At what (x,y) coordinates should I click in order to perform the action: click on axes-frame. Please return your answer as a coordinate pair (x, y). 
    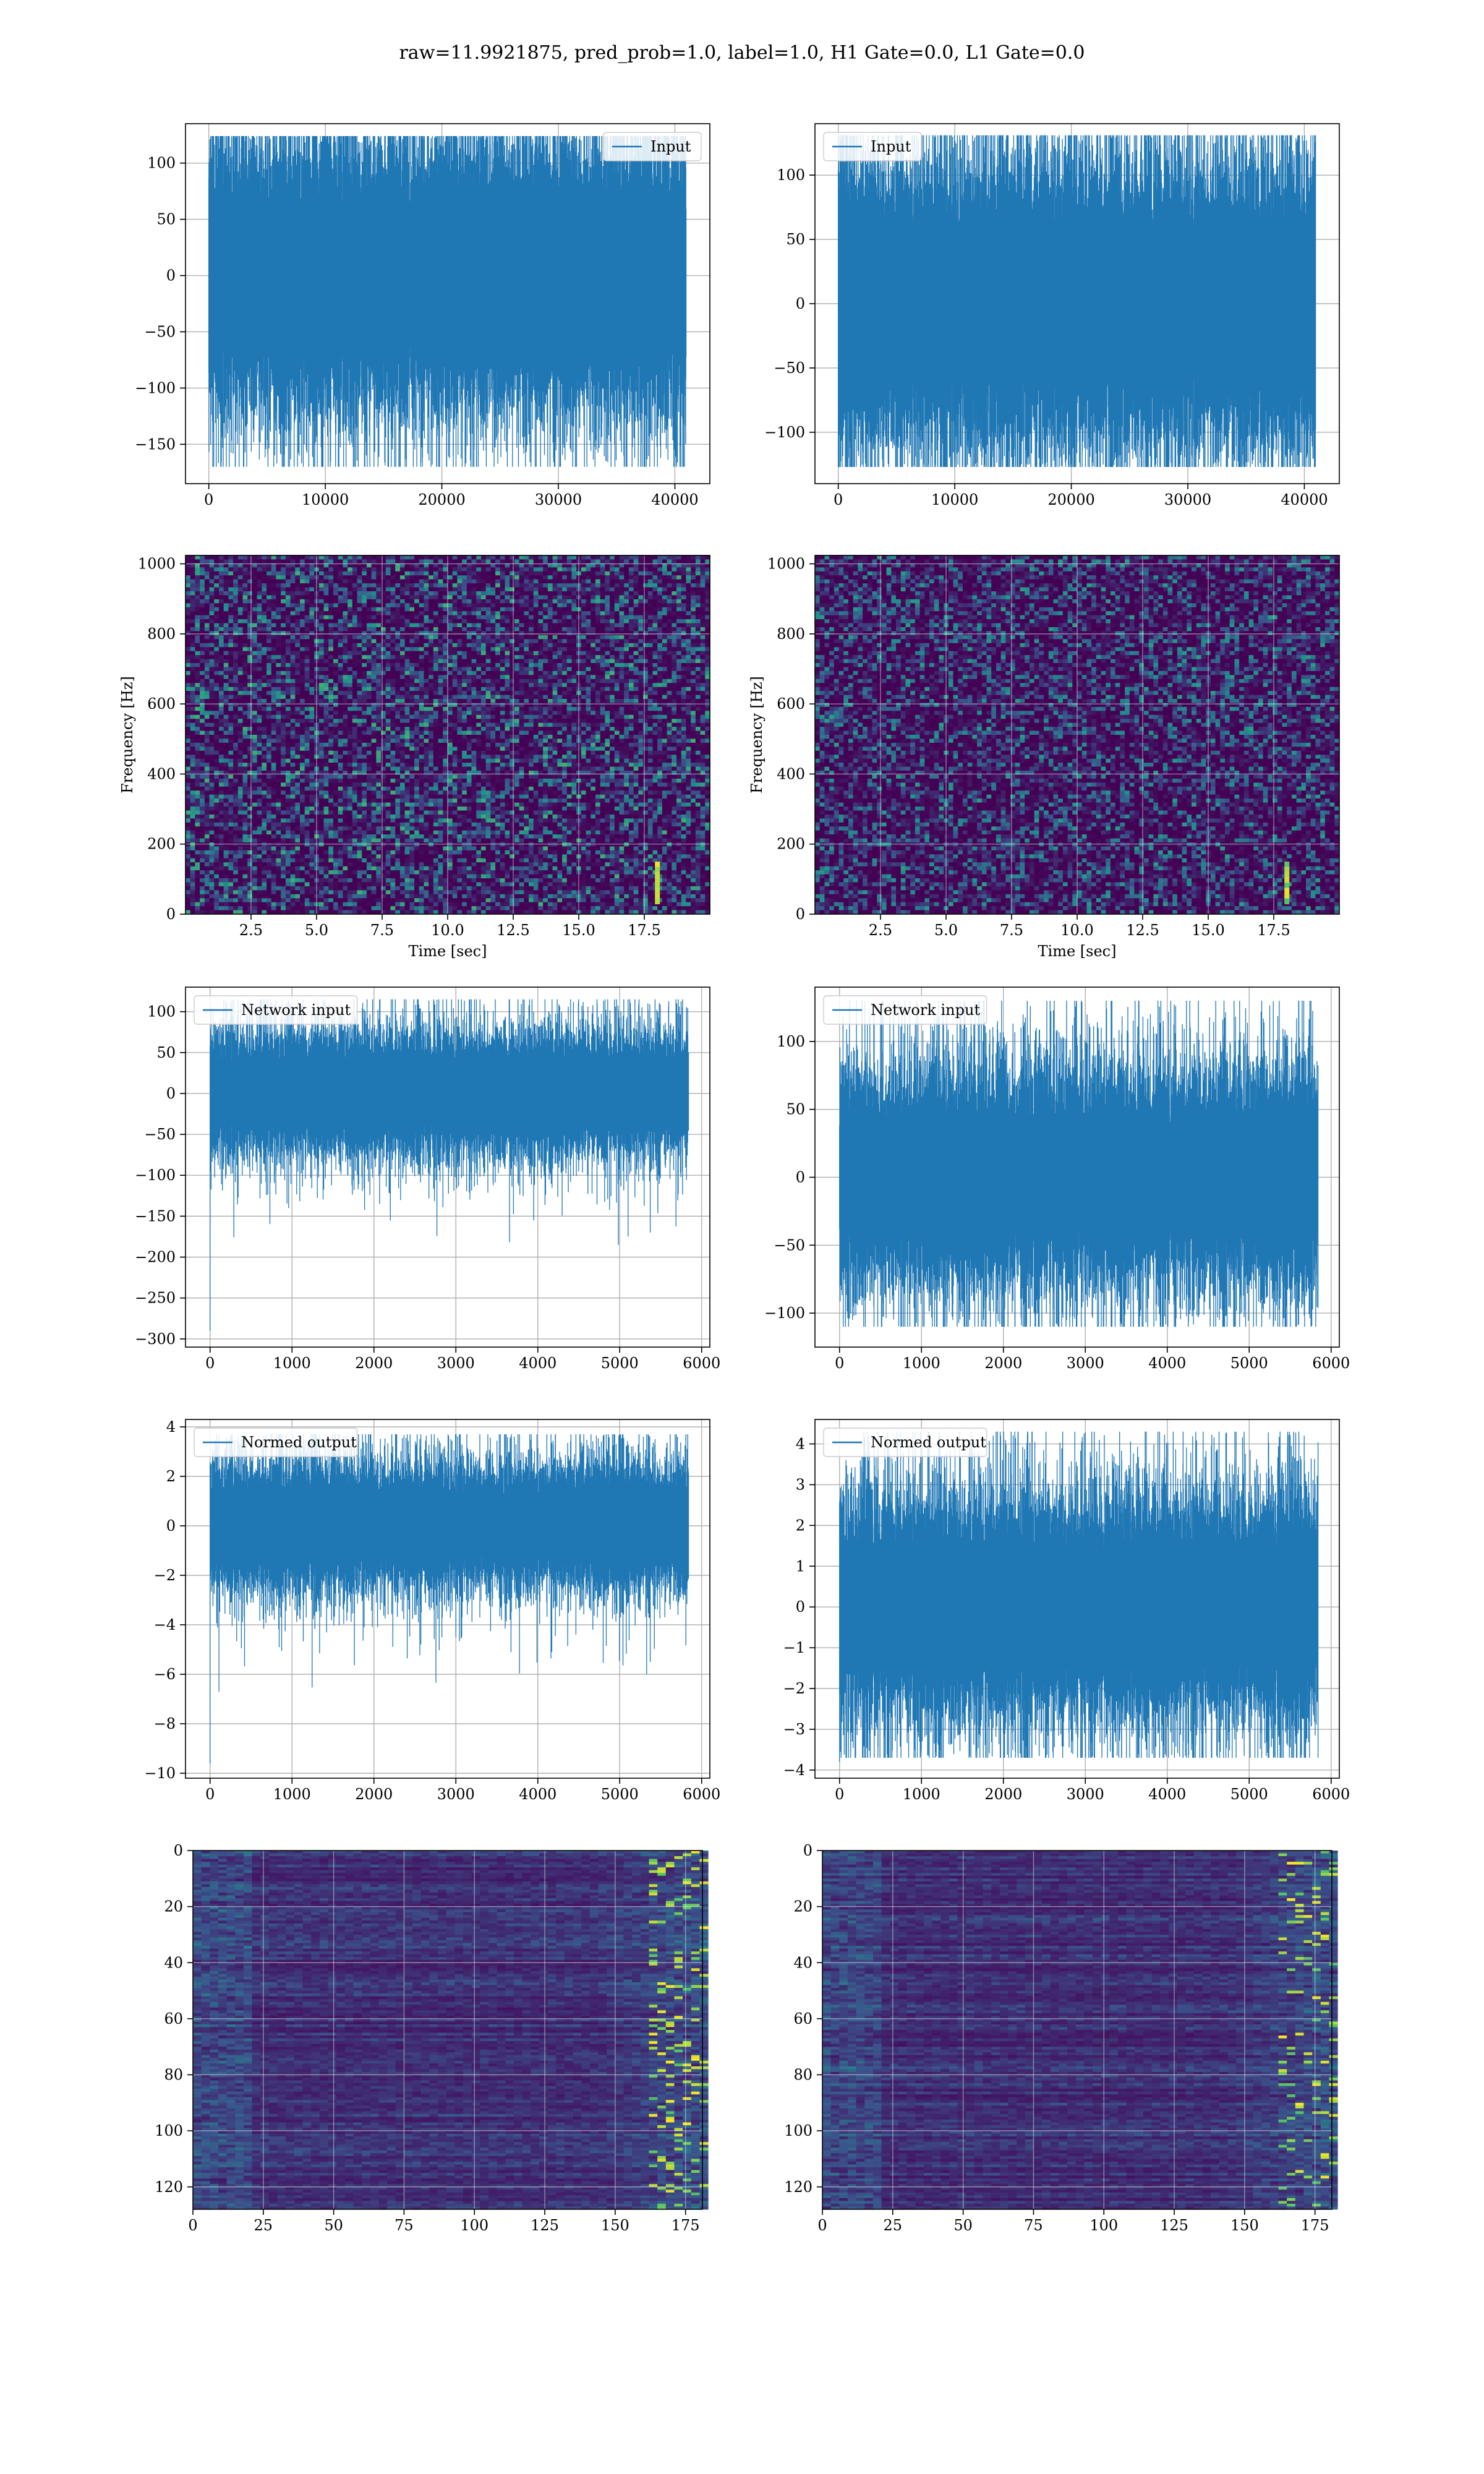
    Looking at the image, I should click on (447, 303).